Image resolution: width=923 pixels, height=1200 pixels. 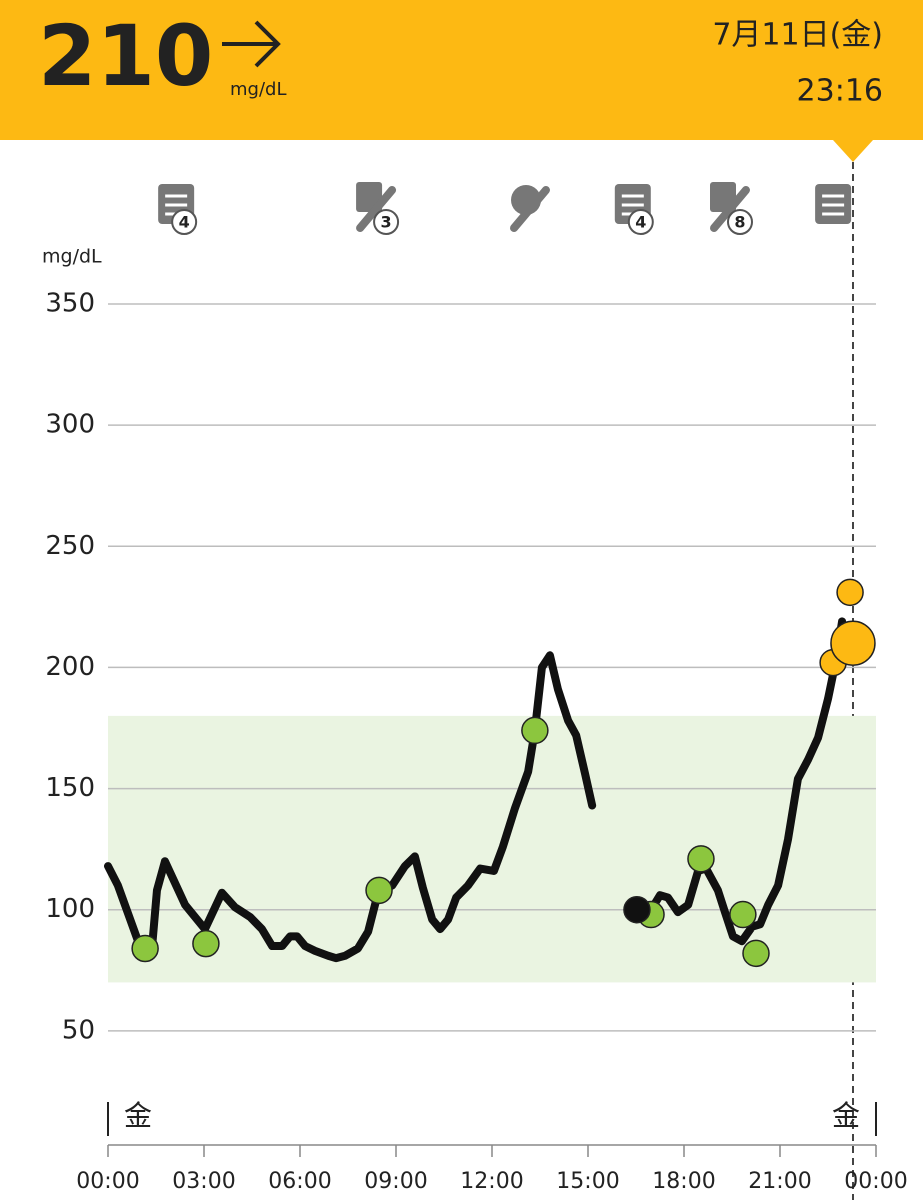 I want to click on x-tick-label: 09:00, so click(x=395, y=1181).